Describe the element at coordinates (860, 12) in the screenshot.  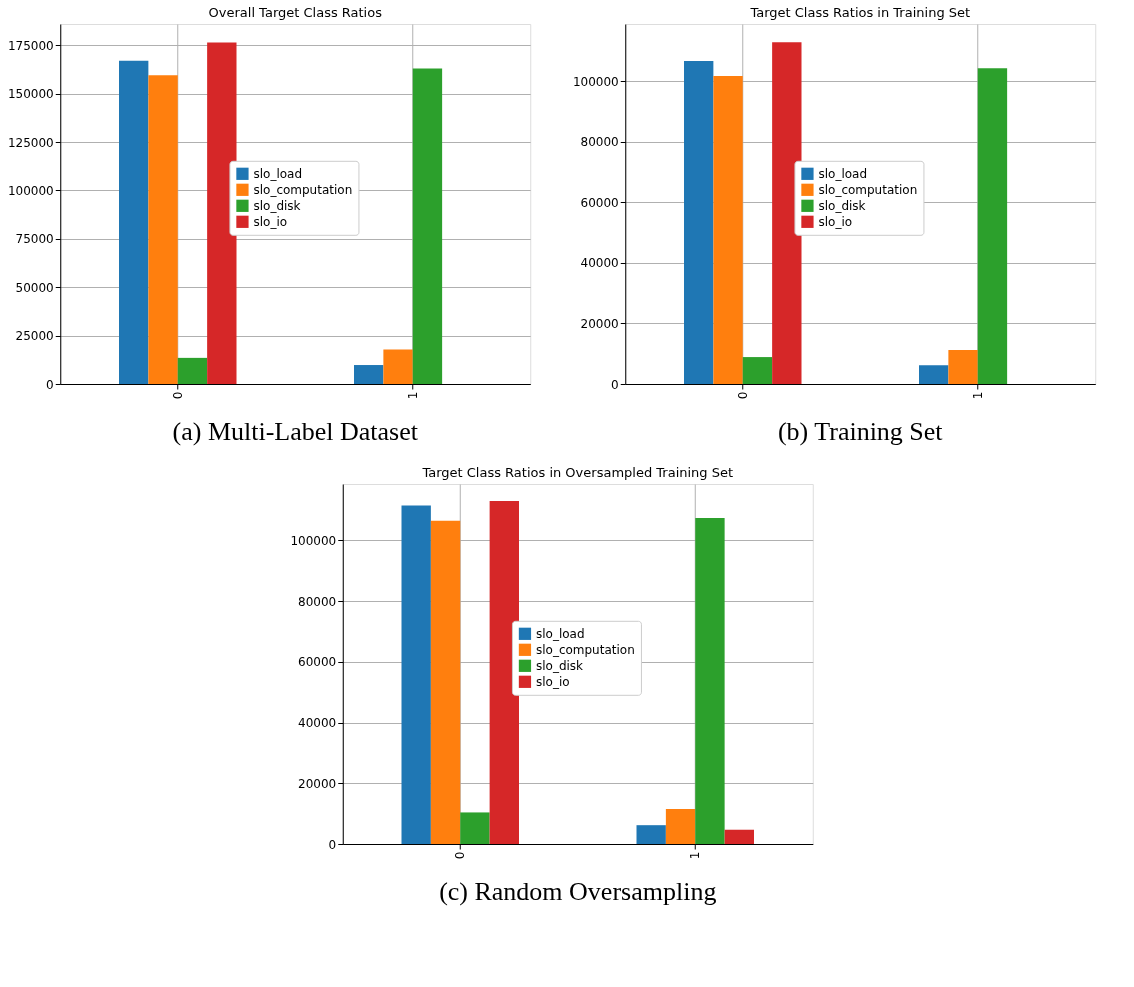
I see `chart-title: Target Class Ratios in Training Set` at that location.